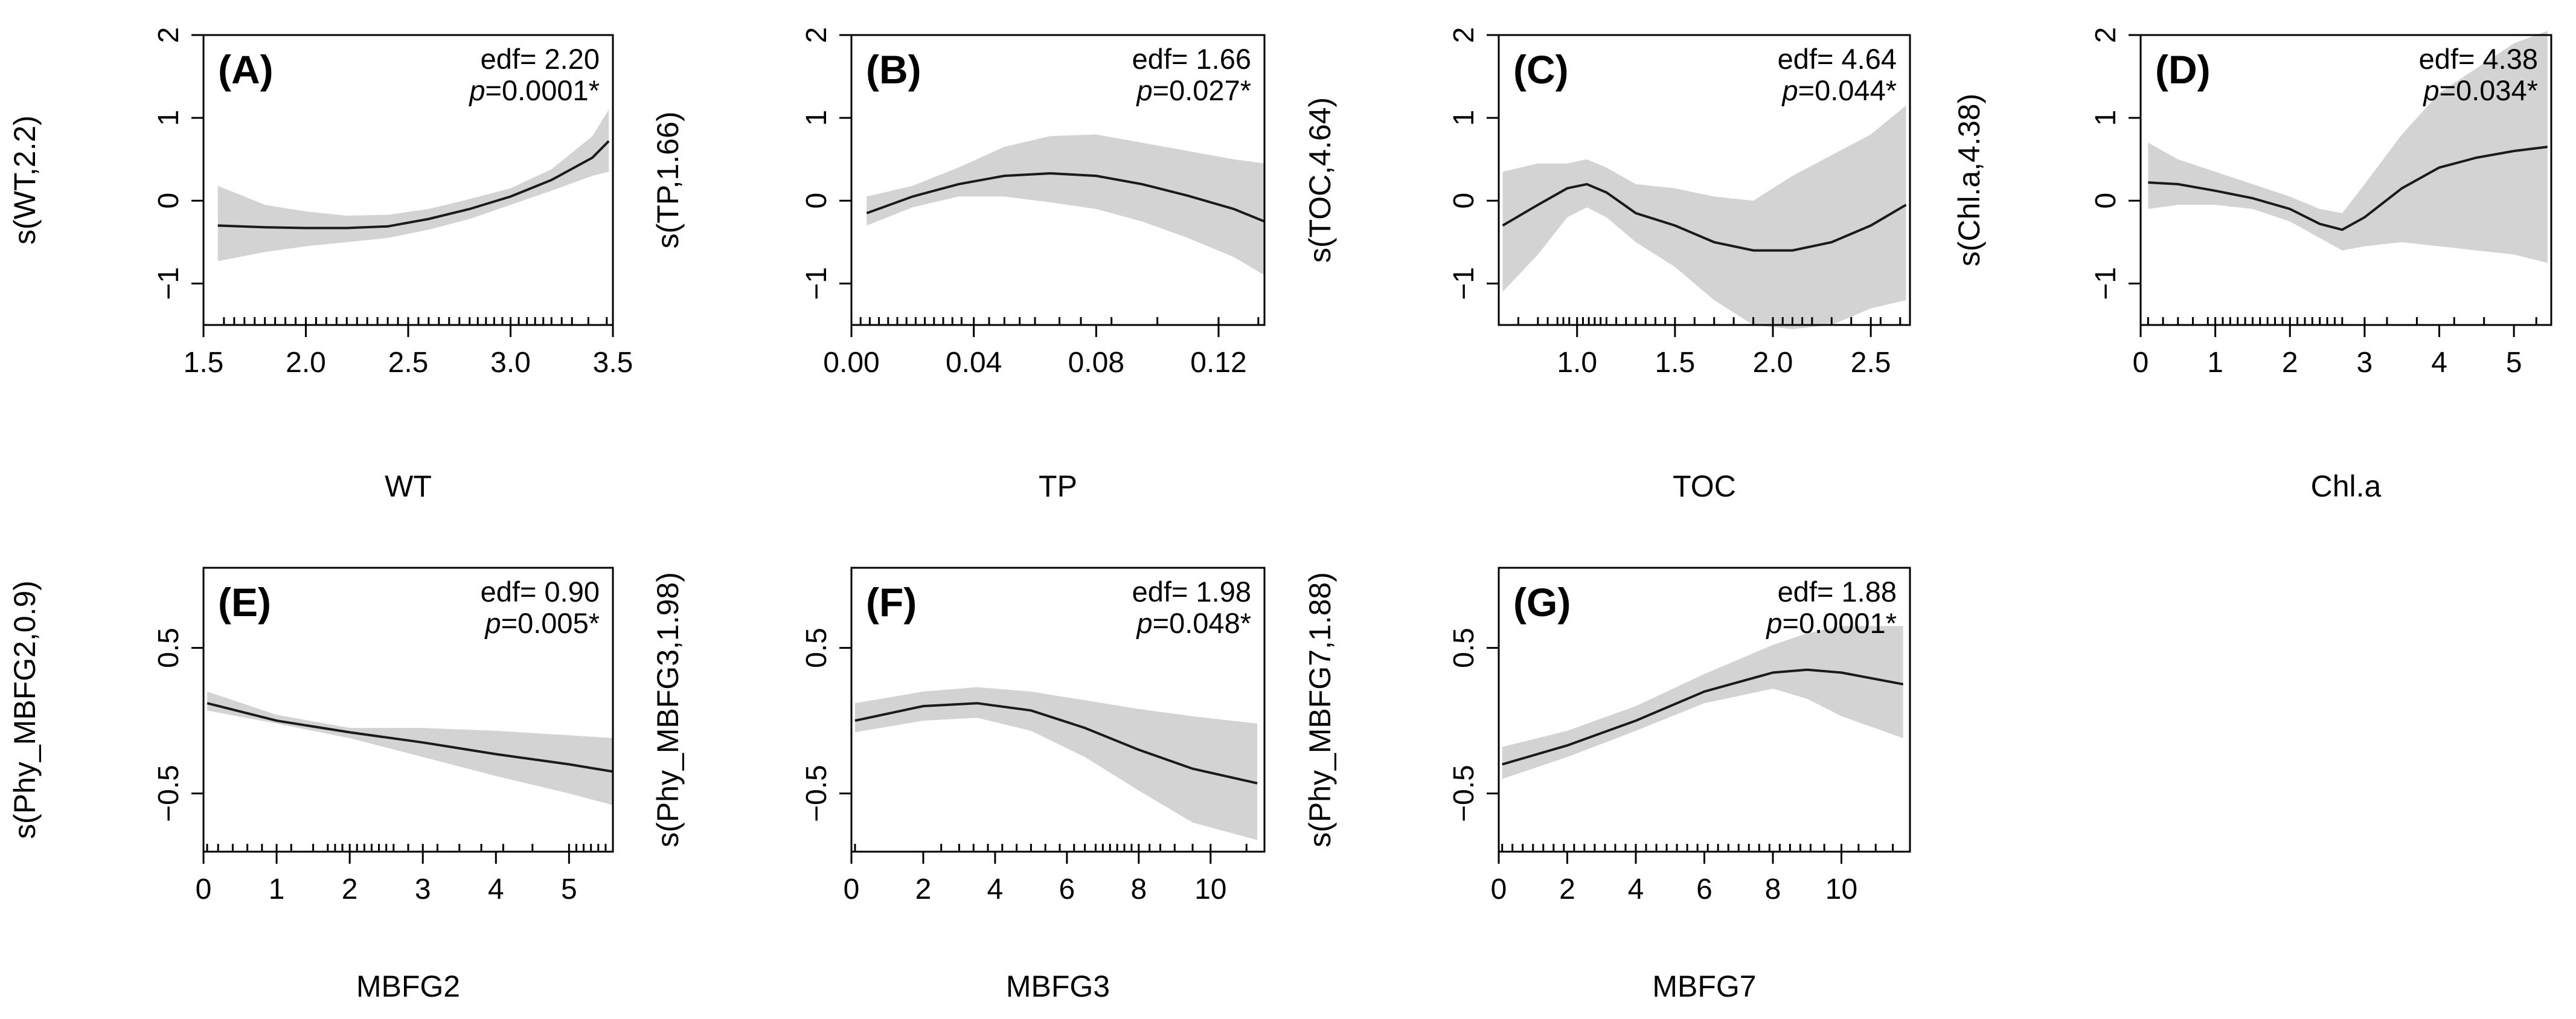  Describe the element at coordinates (542, 623) in the screenshot. I see `p-value-annotation: p=0.005*` at that location.